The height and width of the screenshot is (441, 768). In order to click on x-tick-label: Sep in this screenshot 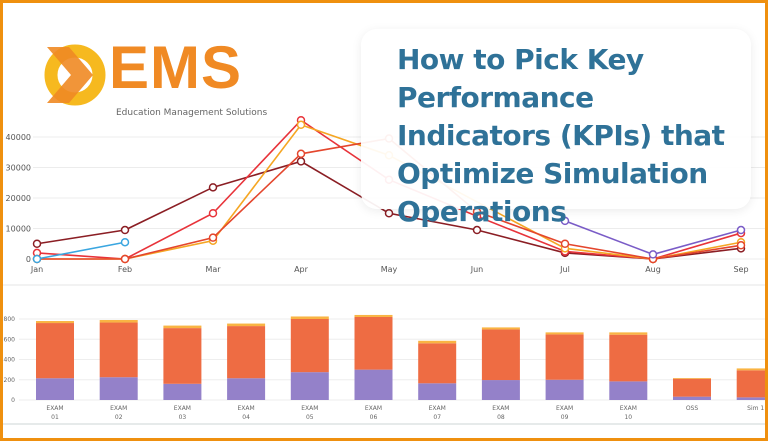, I will do `click(740, 269)`.